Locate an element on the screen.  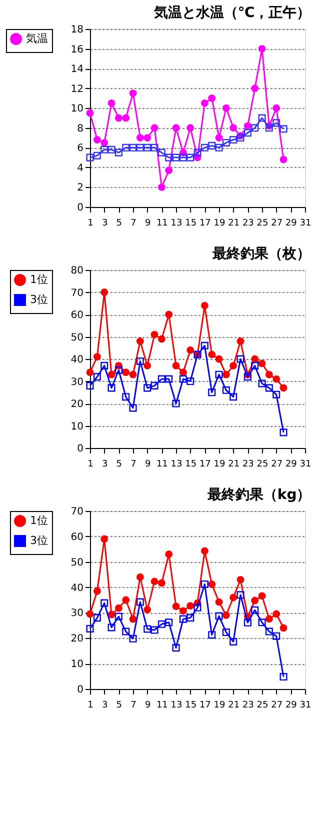
legend-label: 気温 is located at coordinates (37, 38).